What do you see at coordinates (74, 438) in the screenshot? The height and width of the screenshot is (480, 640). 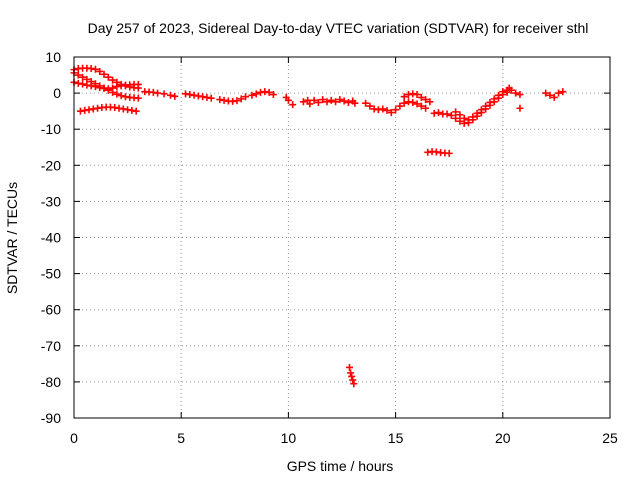 I see `x-tick-label: 0` at bounding box center [74, 438].